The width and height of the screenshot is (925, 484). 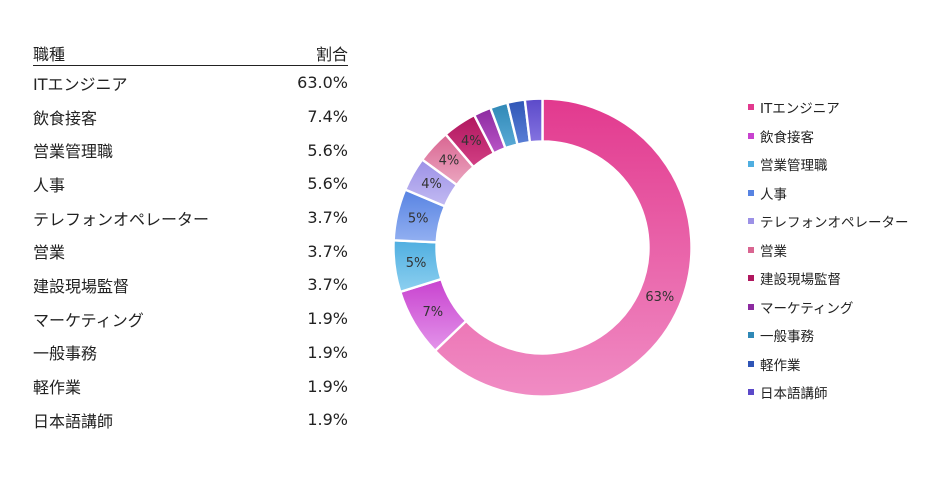 What do you see at coordinates (49, 54) in the screenshot?
I see `header-occupation: 職種` at bounding box center [49, 54].